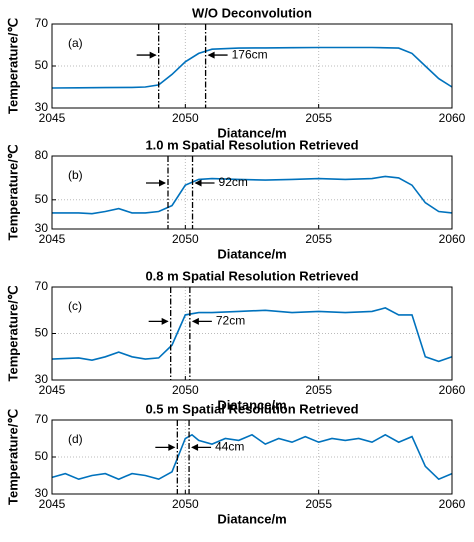 The width and height of the screenshot is (474, 542). I want to click on panel-label: (c), so click(75, 306).